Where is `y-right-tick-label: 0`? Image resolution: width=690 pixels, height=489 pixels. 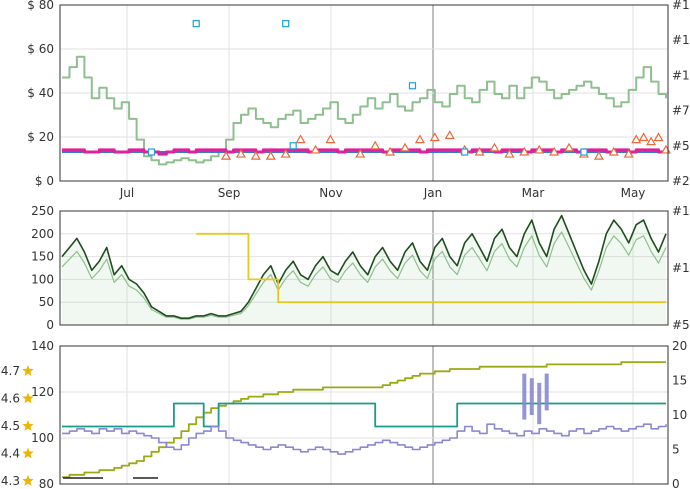
y-right-tick-label: 0 is located at coordinates (676, 483).